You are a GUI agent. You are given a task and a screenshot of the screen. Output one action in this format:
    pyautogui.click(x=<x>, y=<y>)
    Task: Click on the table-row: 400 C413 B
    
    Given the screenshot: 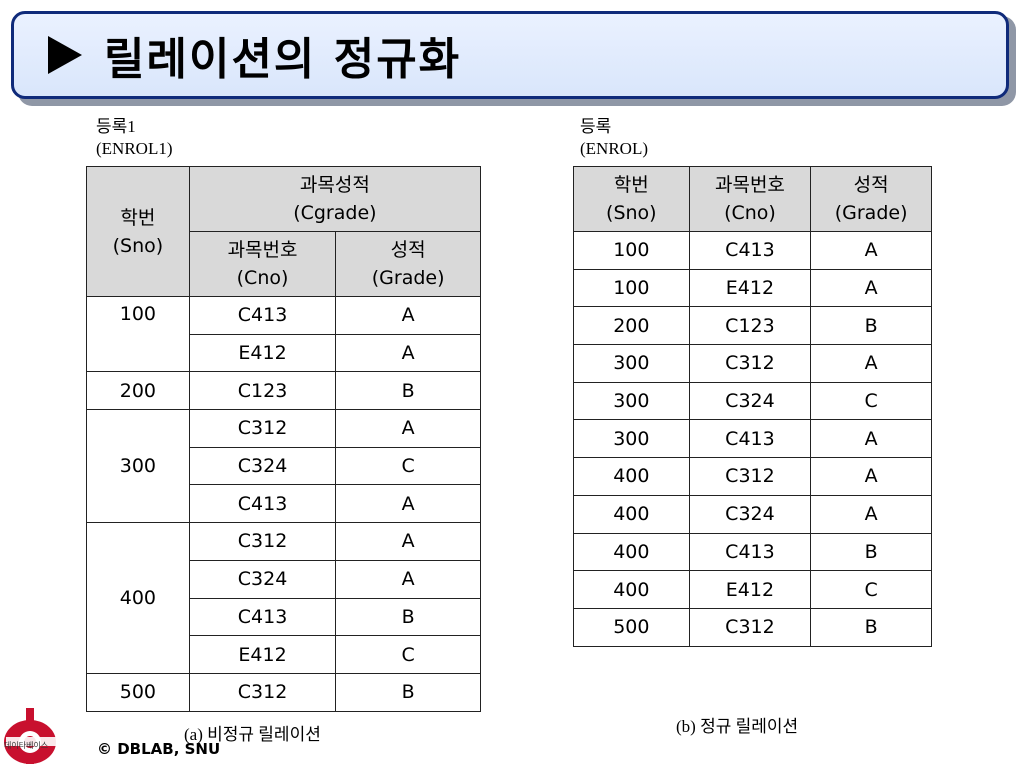 What is the action you would take?
    pyautogui.click(x=752, y=552)
    